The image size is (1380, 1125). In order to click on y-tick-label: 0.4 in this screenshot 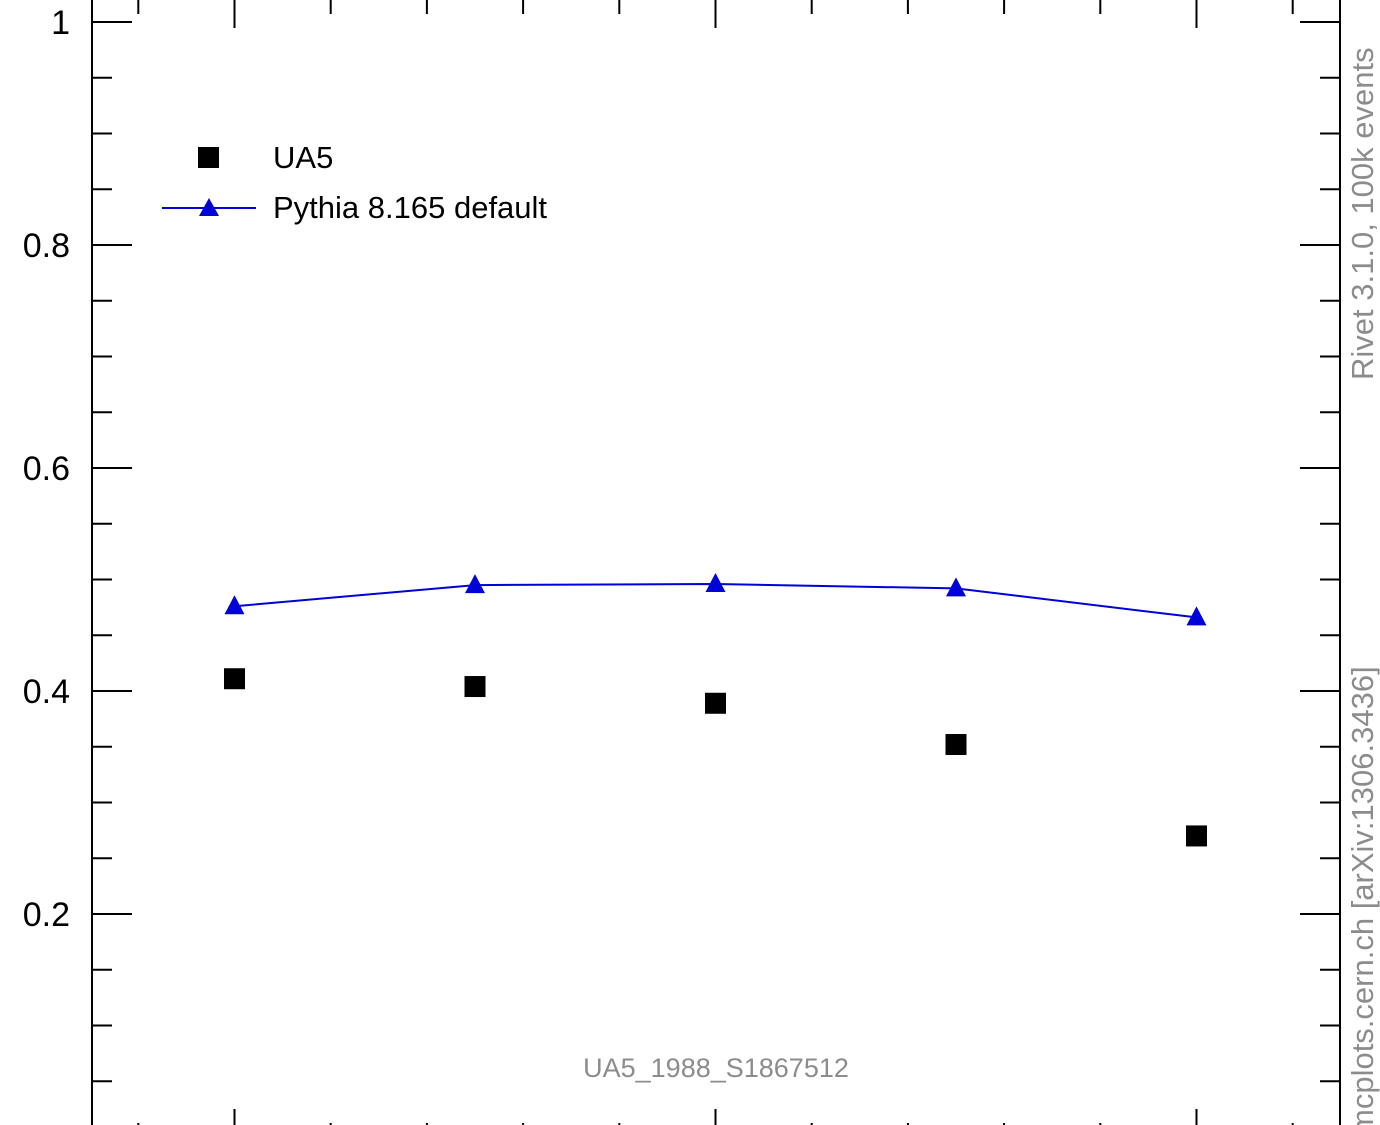, I will do `click(46, 692)`.